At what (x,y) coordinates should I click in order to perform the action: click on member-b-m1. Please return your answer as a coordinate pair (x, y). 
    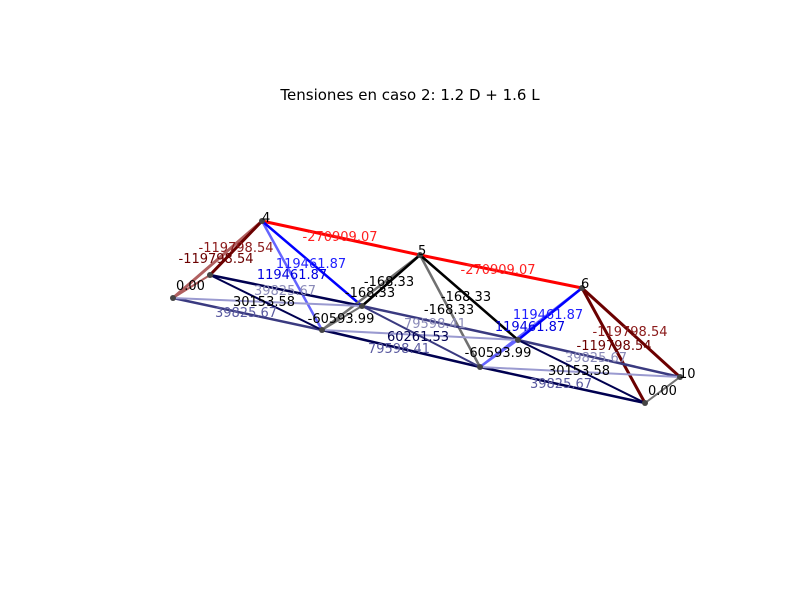
    Looking at the image, I should click on (266, 302).